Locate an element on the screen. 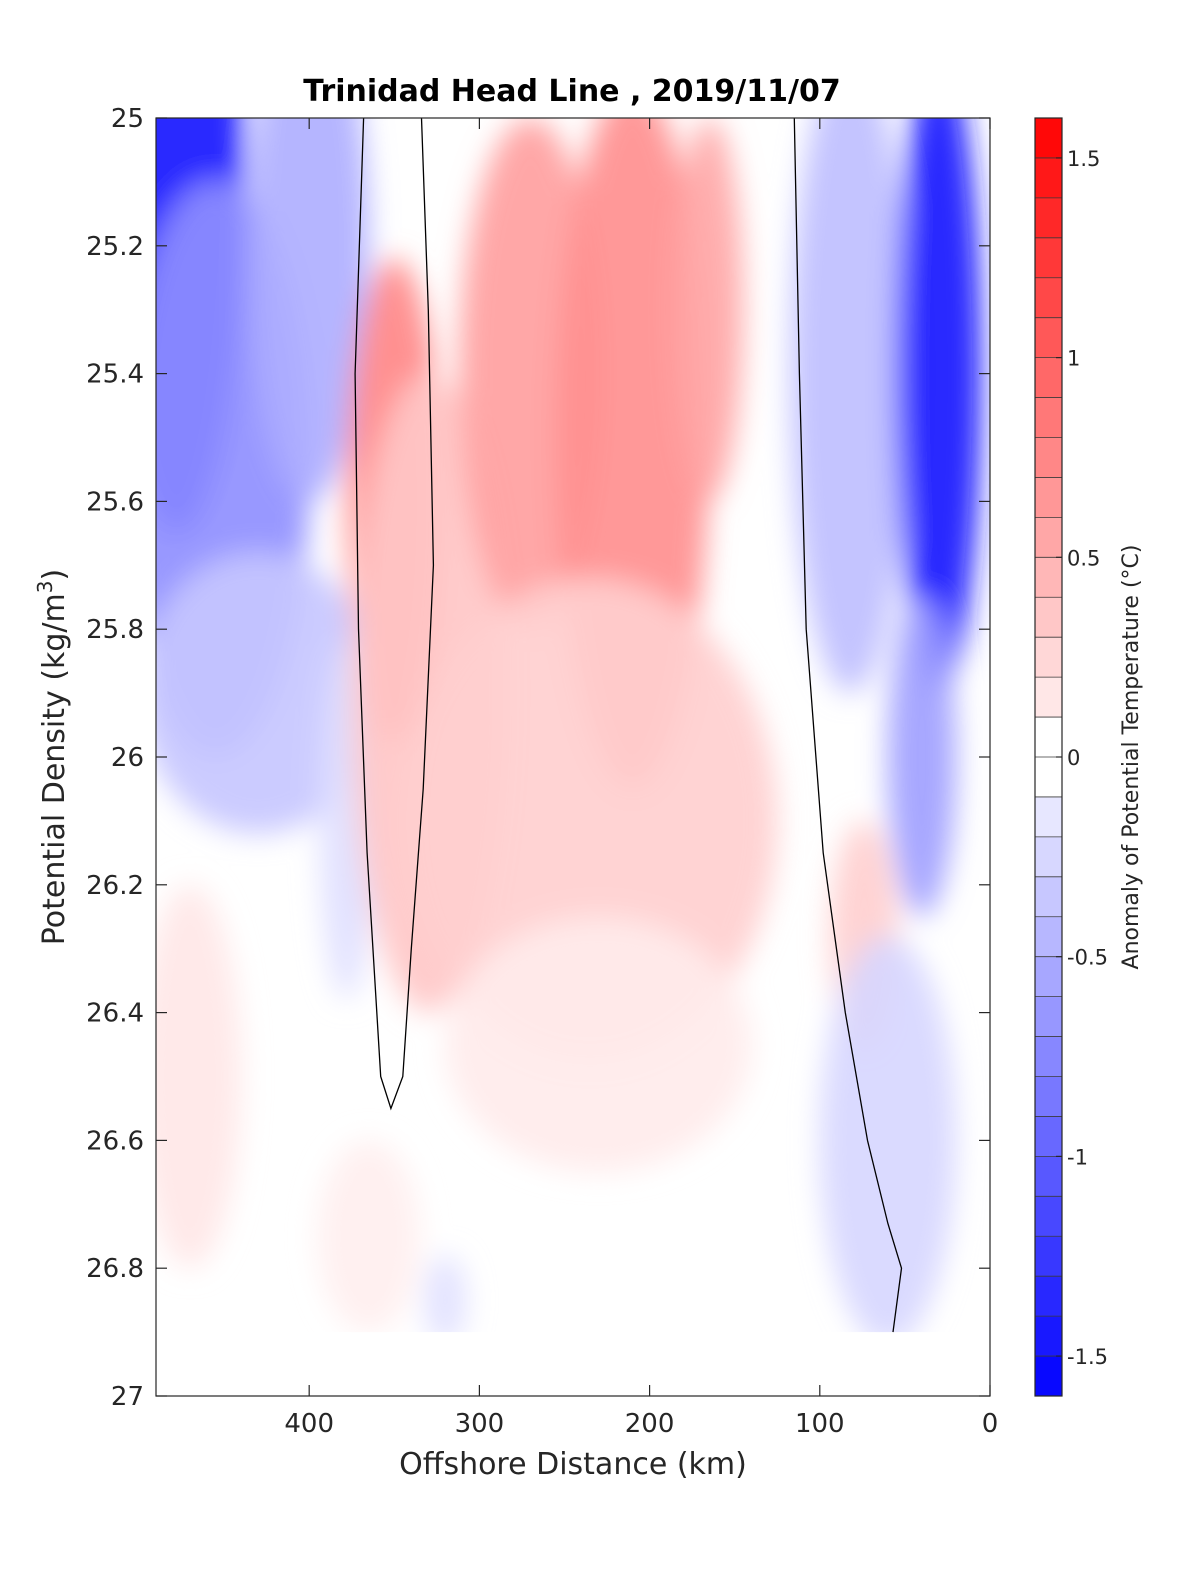 This screenshot has height=1575, width=1200. y-tick-label: 26.4 is located at coordinates (115, 1014).